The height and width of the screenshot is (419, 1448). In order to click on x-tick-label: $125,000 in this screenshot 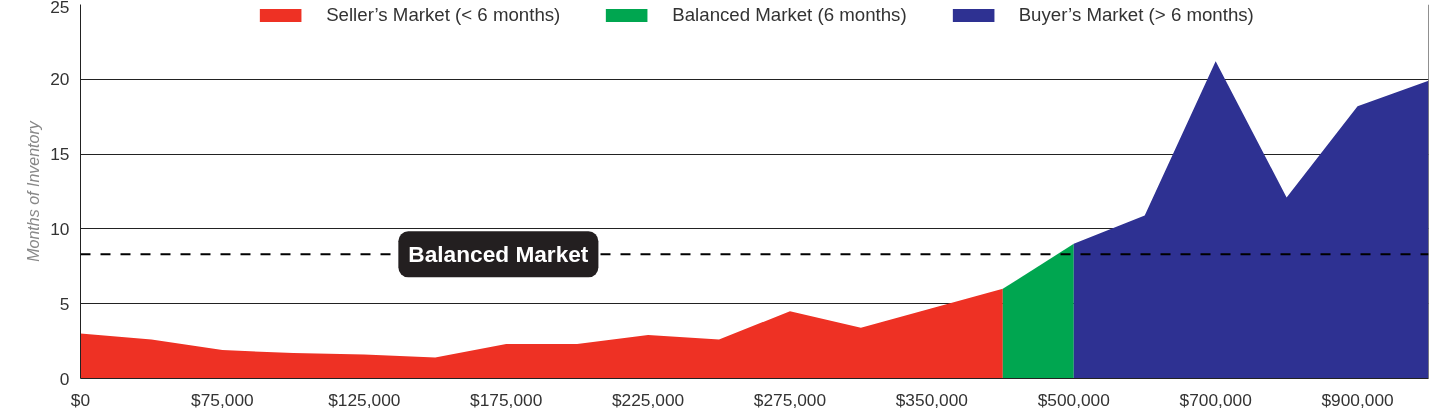, I will do `click(364, 399)`.